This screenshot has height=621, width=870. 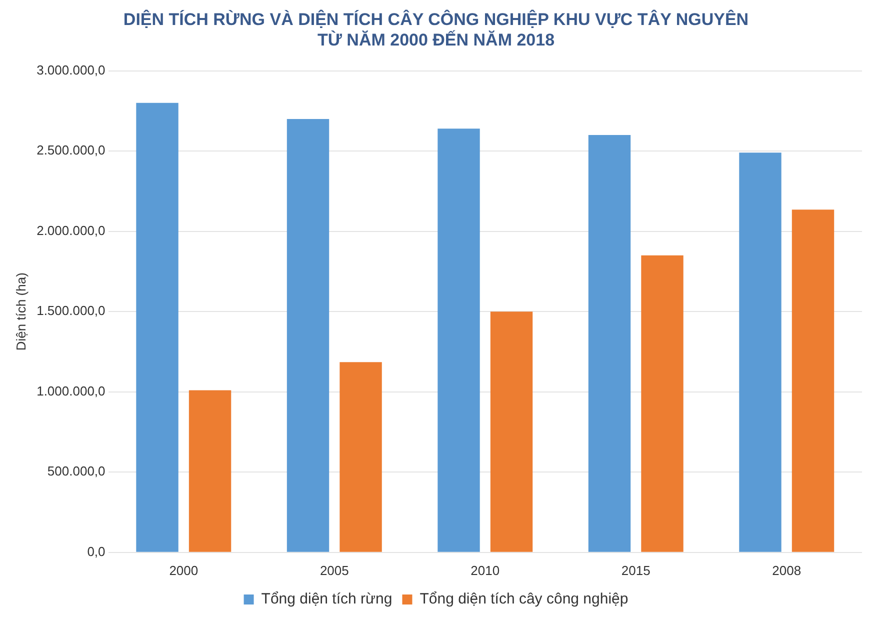 I want to click on y-tick-label: 0,0, so click(x=96, y=551).